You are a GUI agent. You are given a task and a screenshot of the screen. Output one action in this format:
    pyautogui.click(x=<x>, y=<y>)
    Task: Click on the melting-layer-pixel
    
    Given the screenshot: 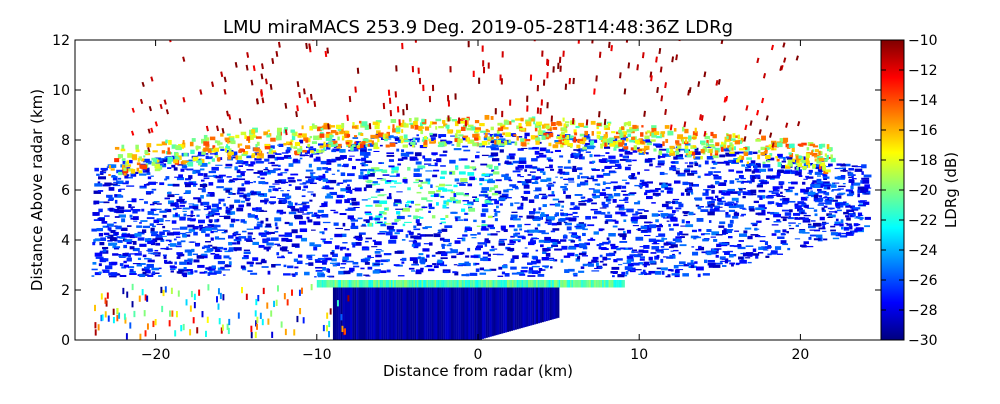 What is the action you would take?
    pyautogui.click(x=353, y=284)
    